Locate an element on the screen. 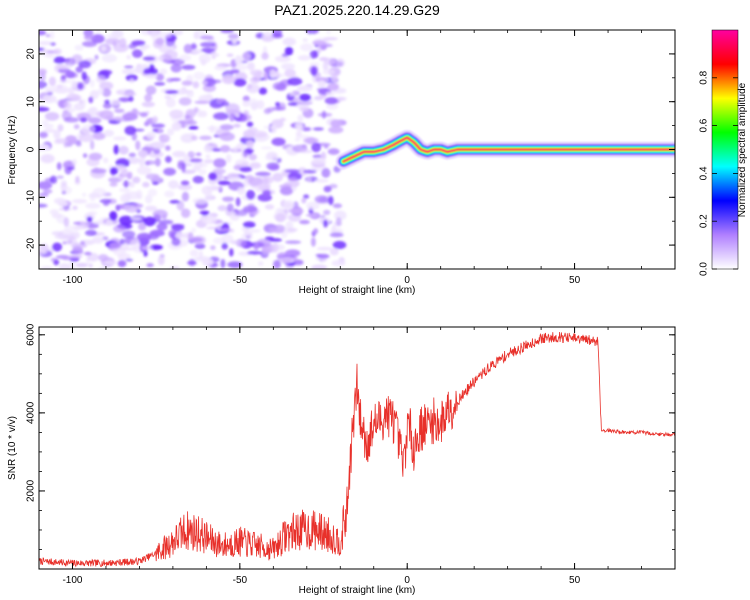  snr-ylabel: SNR (10 * v/v) is located at coordinates (12, 448).